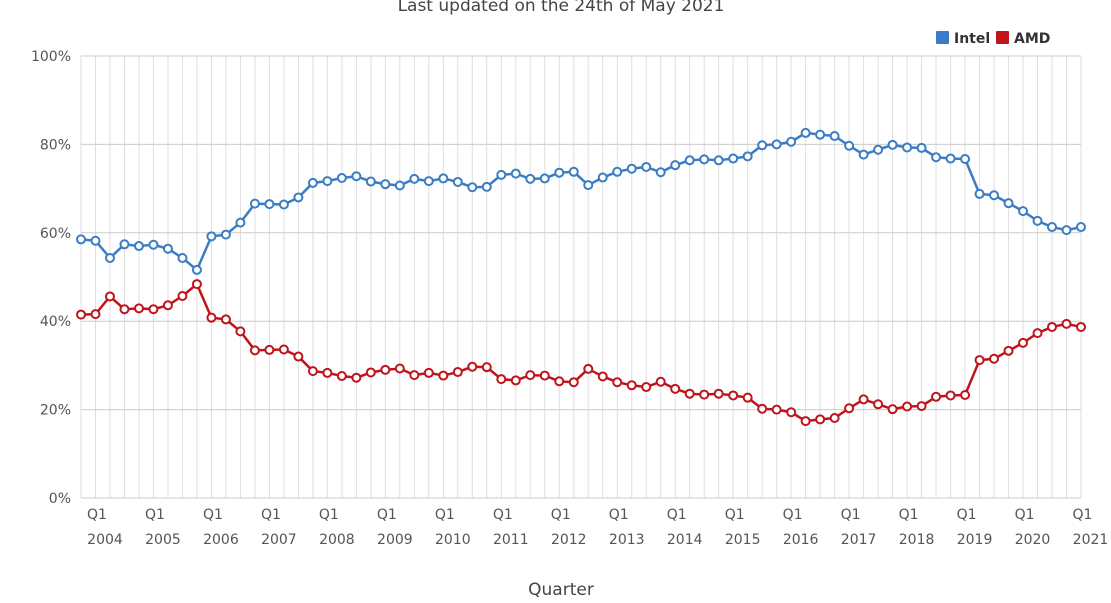 This screenshot has width=1111, height=603. What do you see at coordinates (1002, 37) in the screenshot?
I see `legend-swatch-amd` at bounding box center [1002, 37].